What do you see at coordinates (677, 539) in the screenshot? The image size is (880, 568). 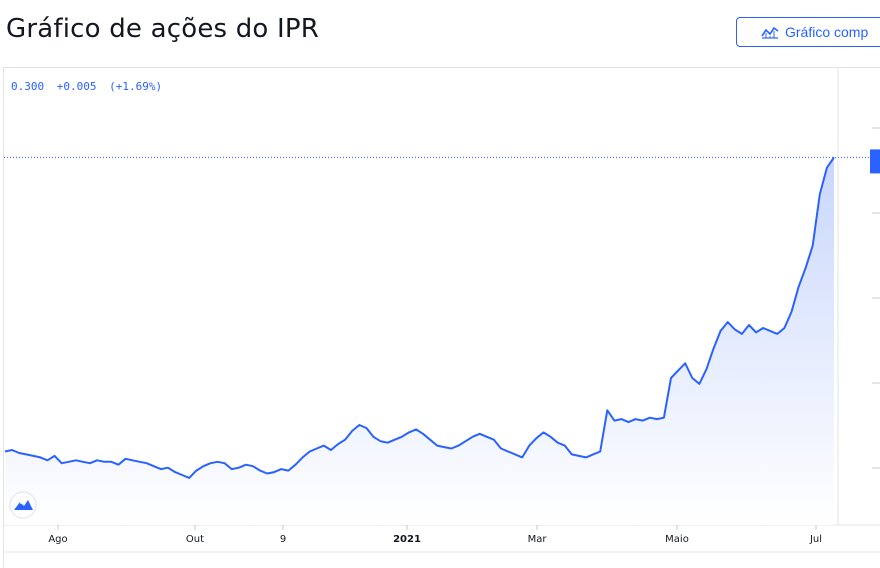 I see `x-tick-label: Maio` at bounding box center [677, 539].